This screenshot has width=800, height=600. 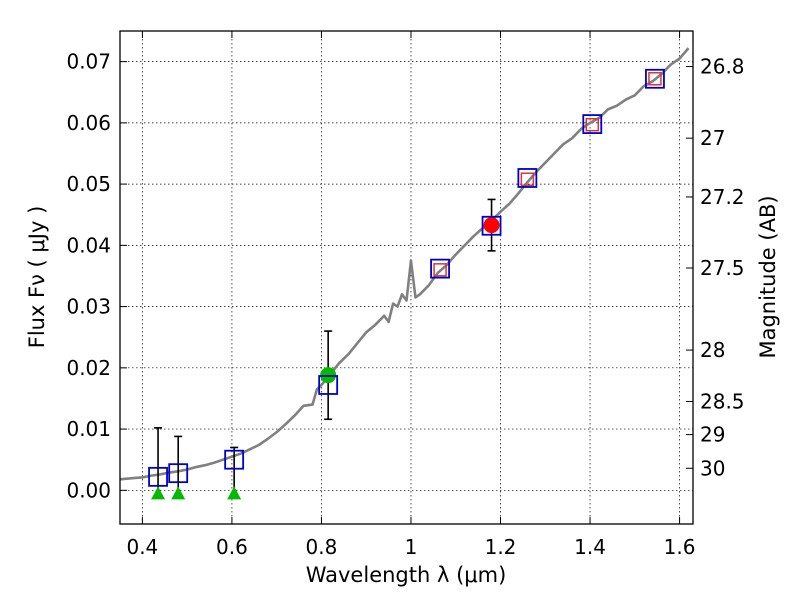 I want to click on right-tick-label: 27.5, so click(x=722, y=268).